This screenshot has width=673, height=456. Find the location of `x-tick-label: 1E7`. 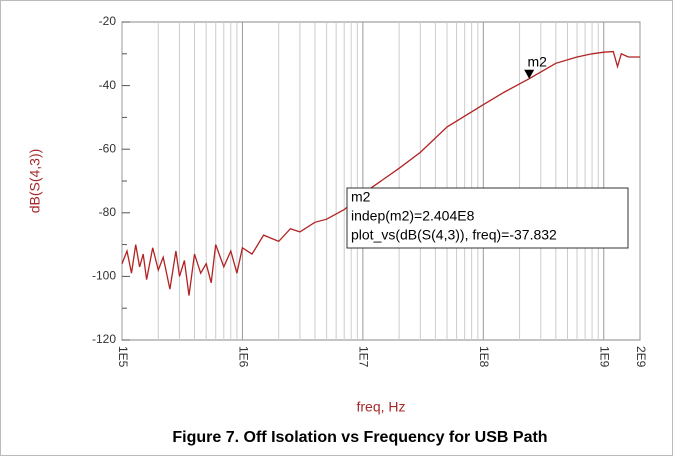

x-tick-label: 1E7 is located at coordinates (364, 357).